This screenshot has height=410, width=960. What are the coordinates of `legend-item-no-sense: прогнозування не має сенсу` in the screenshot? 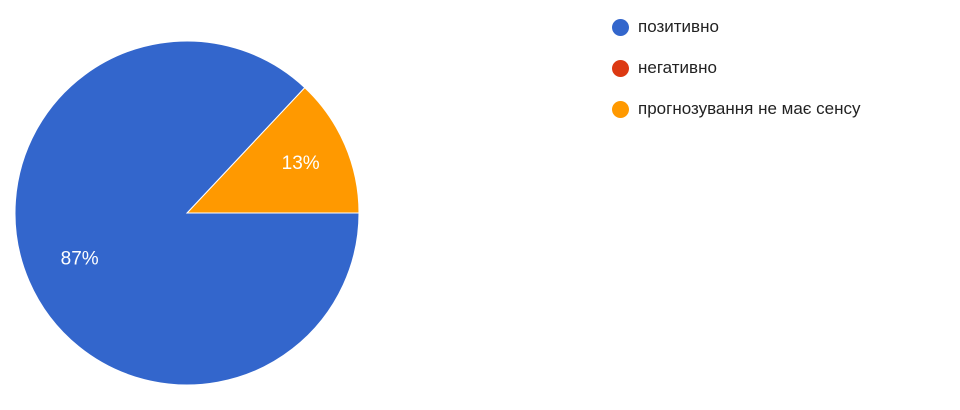 It's located at (736, 109).